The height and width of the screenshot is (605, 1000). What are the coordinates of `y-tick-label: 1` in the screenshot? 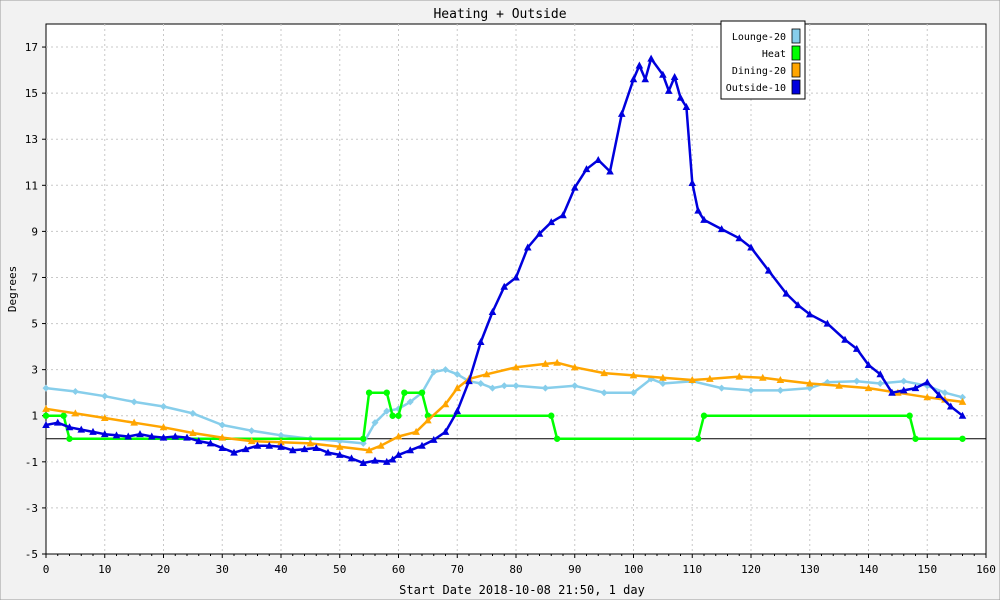 It's located at (34, 416).